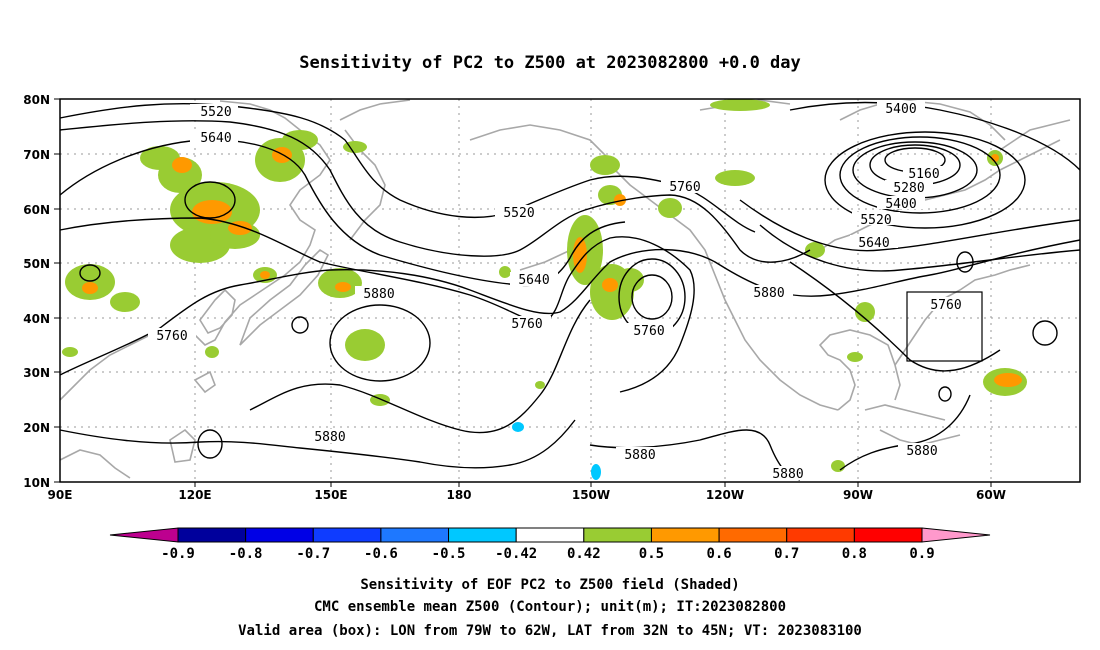 The image size is (1100, 650). Describe the element at coordinates (854, 554) in the screenshot. I see `colorbar-tick-label: 0.8` at that location.